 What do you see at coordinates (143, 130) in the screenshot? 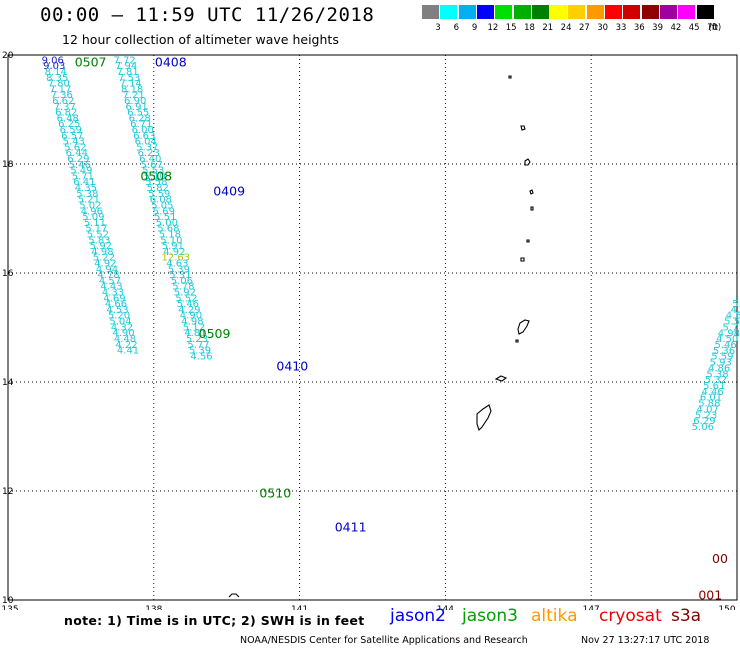
I see `wave-height-value: 6.00` at bounding box center [143, 130].